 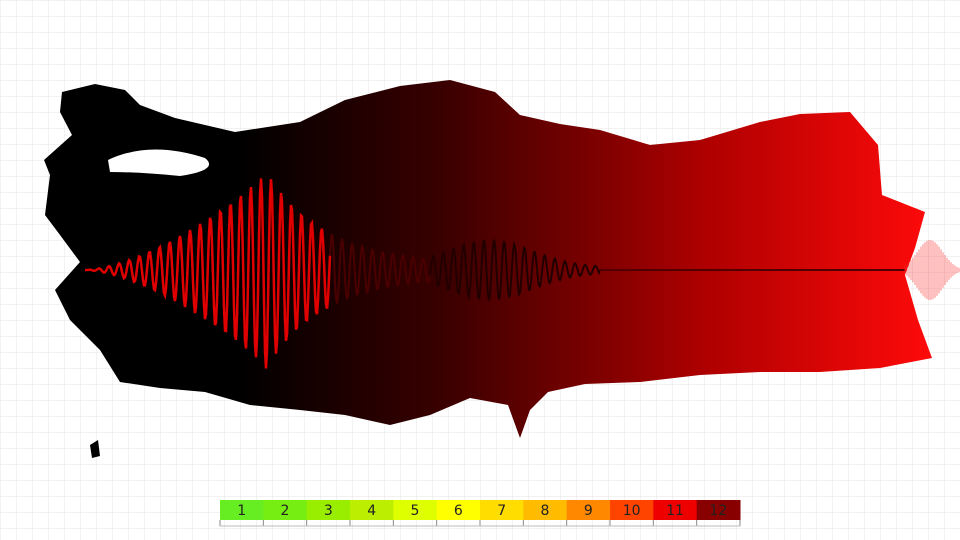 I want to click on scale-label: 6, so click(x=458, y=511).